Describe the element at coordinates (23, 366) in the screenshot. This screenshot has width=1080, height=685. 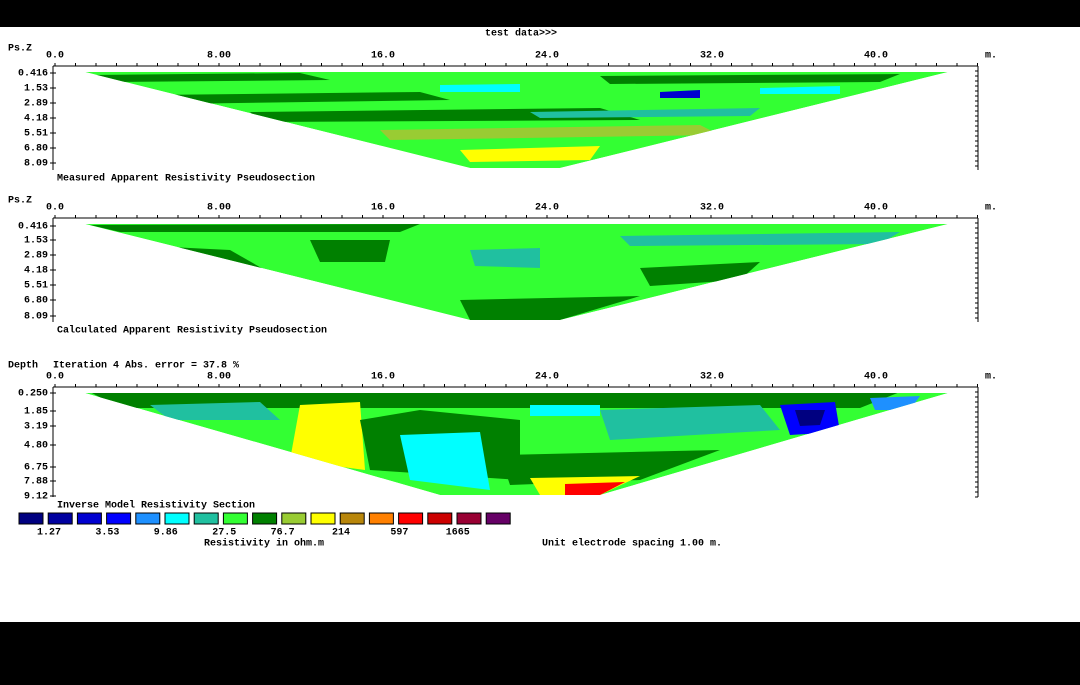
I see `y-axis-label: Depth` at that location.